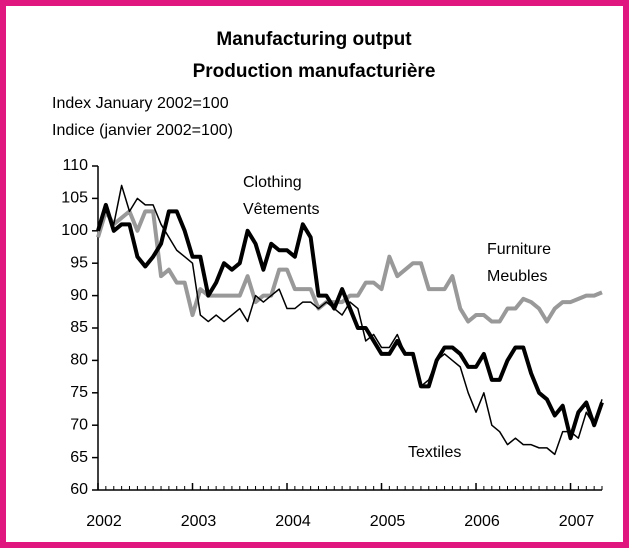 This screenshot has width=629, height=548. Describe the element at coordinates (79, 424) in the screenshot. I see `y-tick-label: 70` at that location.